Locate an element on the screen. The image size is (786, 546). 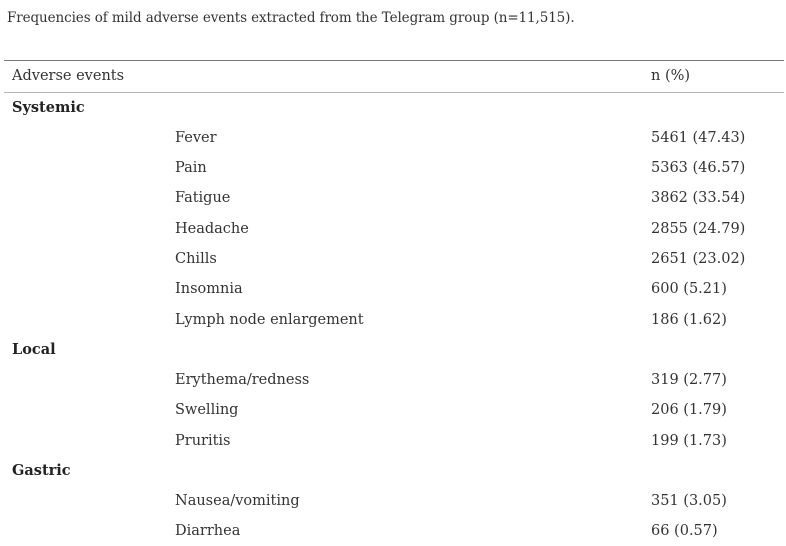
event-value: 5461 (47.43) is located at coordinates (698, 138).